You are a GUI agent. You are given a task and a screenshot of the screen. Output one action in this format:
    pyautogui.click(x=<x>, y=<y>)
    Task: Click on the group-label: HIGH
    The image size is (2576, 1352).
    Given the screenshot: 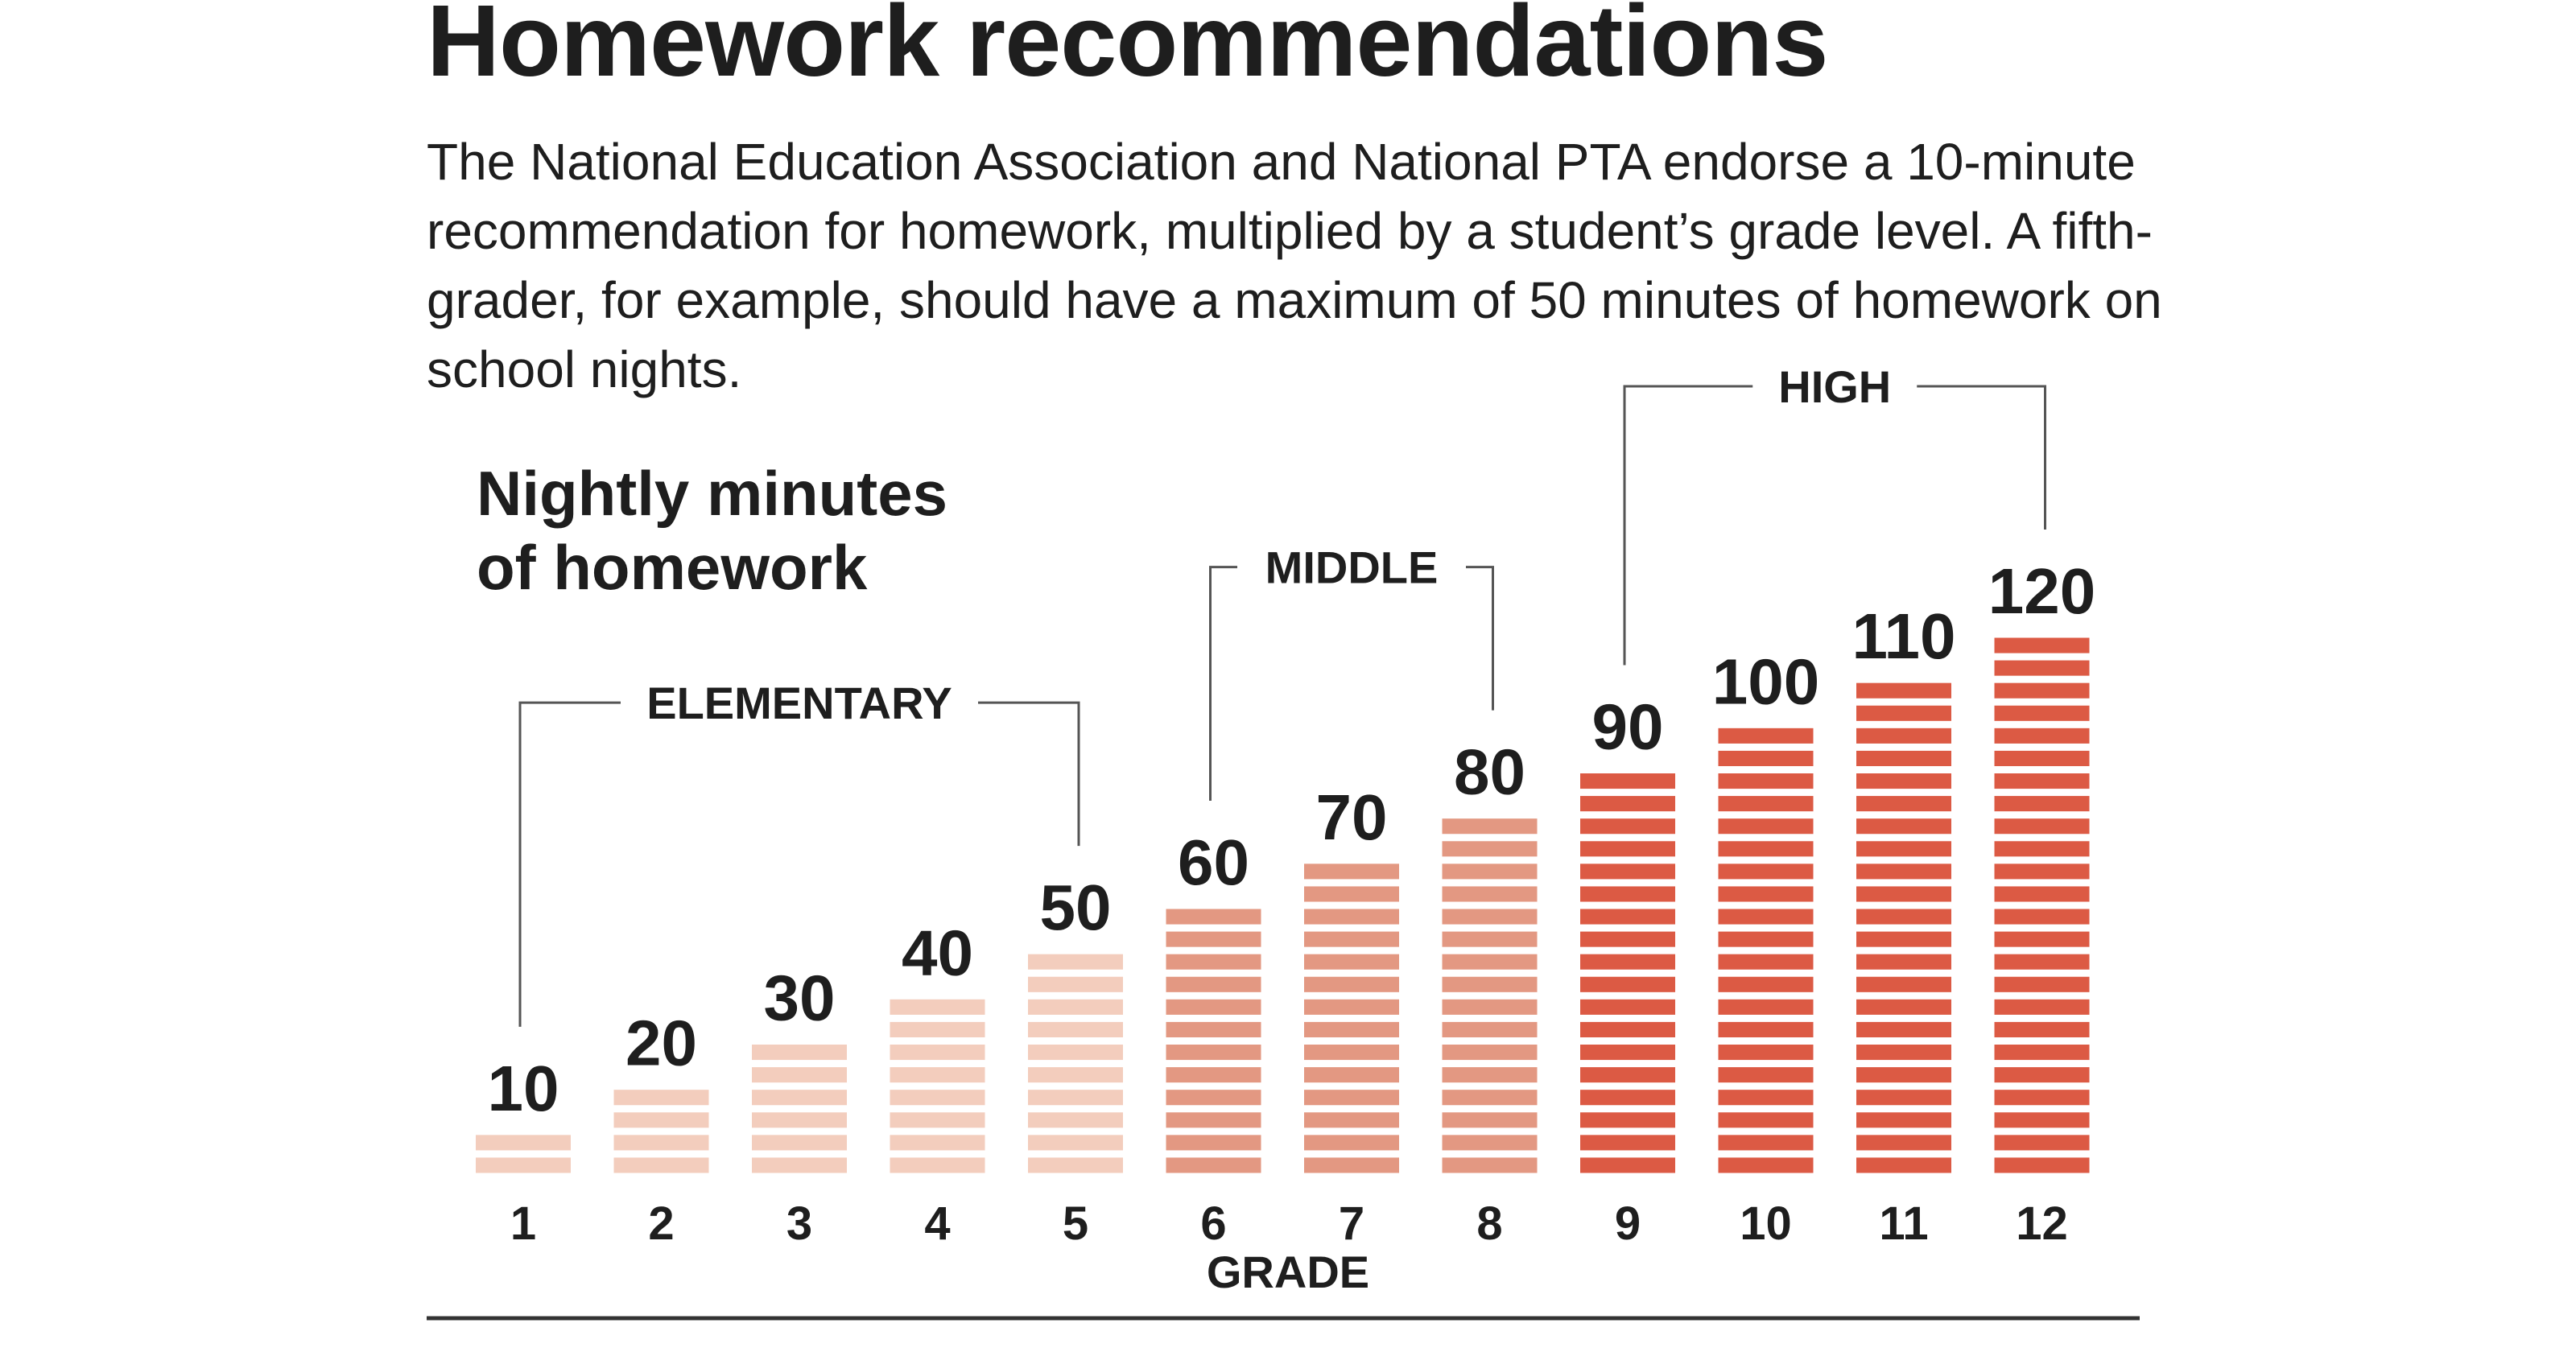 What is the action you would take?
    pyautogui.click(x=1834, y=386)
    